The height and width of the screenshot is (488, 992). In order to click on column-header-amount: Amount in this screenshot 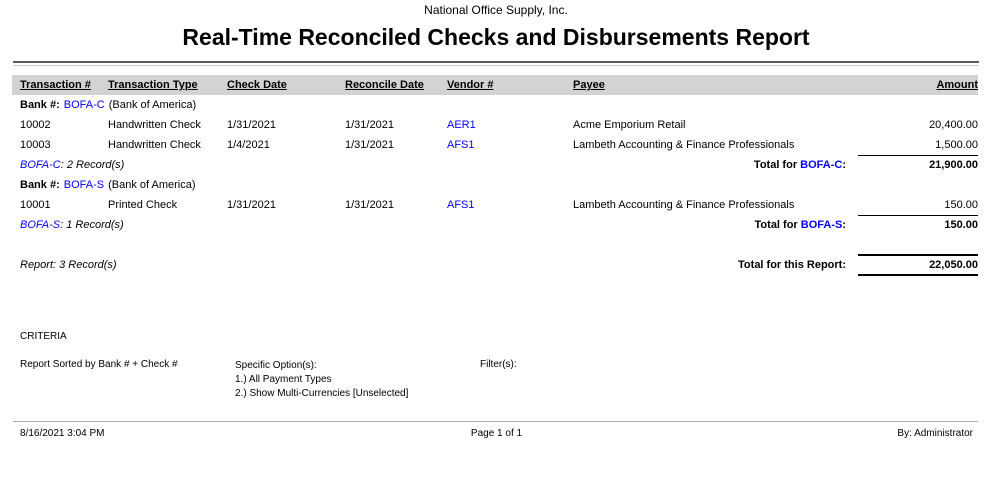, I will do `click(957, 85)`.